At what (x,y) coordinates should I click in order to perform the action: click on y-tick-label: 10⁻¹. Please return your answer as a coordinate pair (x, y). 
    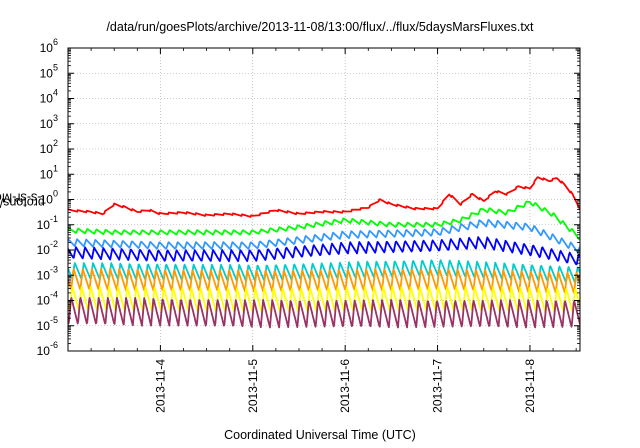
    Looking at the image, I should click on (47, 223).